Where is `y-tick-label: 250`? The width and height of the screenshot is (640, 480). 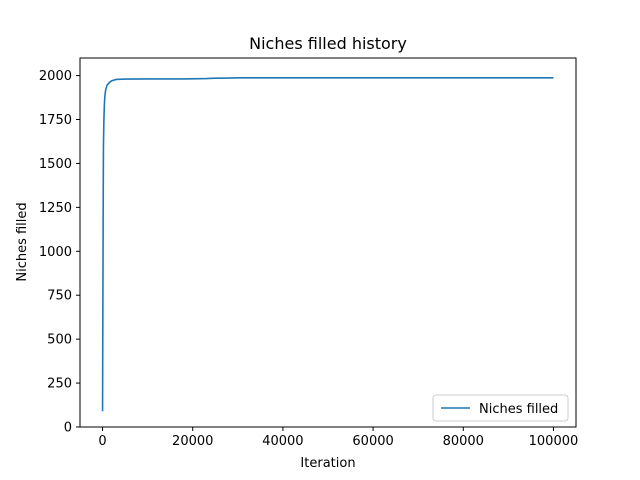 y-tick-label: 250 is located at coordinates (59, 384).